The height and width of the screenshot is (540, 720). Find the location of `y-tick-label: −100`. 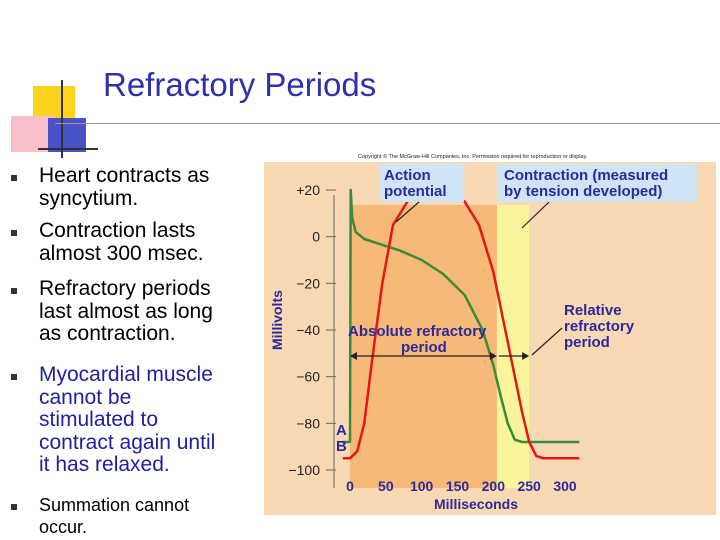

y-tick-label: −100 is located at coordinates (304, 470).